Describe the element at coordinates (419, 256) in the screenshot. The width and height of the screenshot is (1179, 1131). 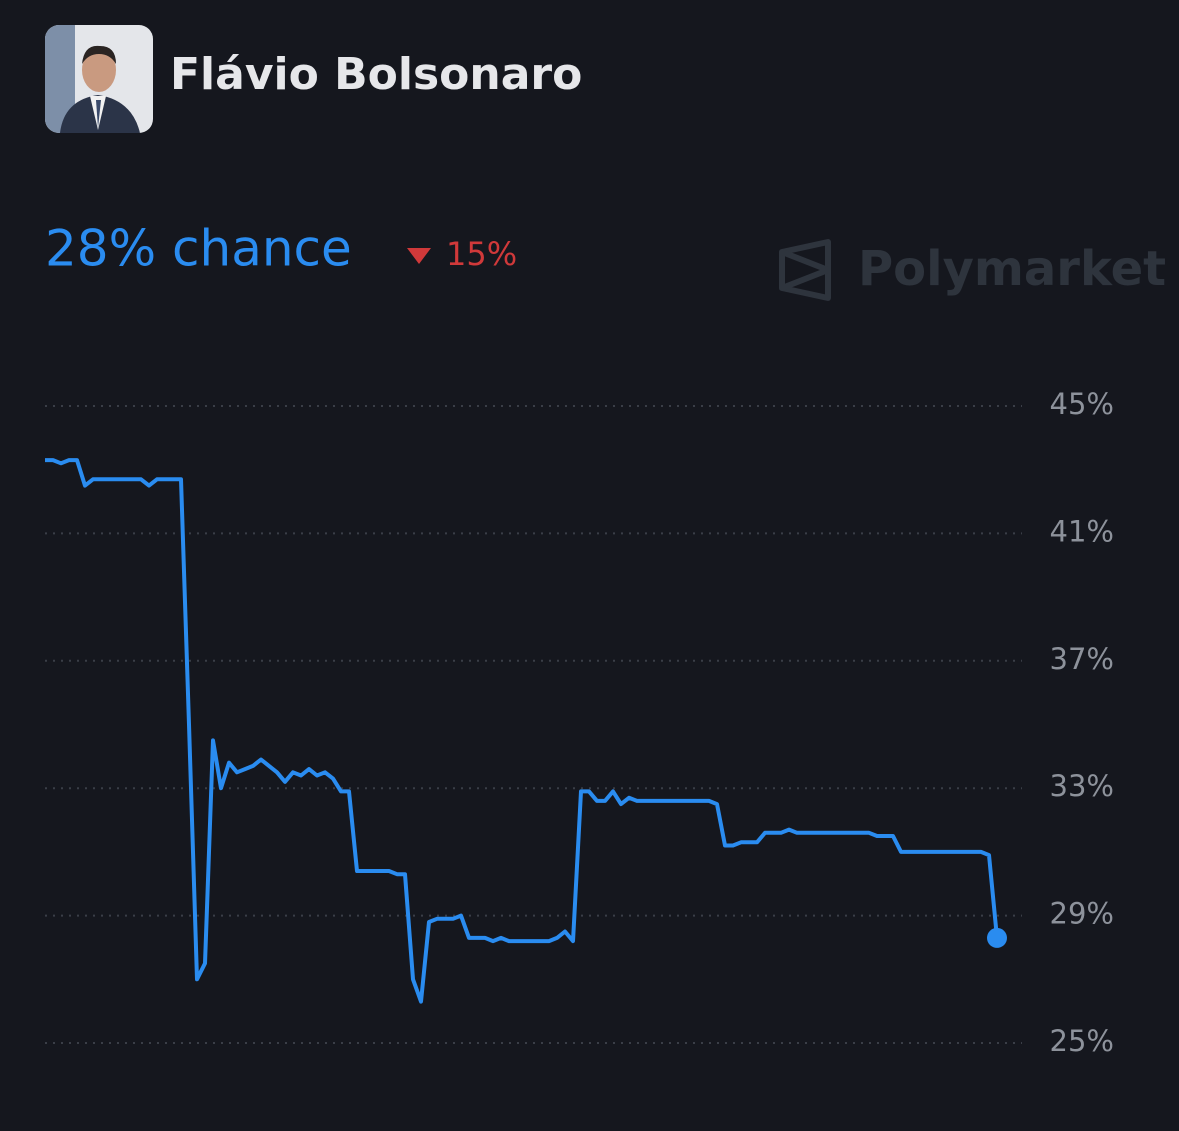
I see `down-arrow` at that location.